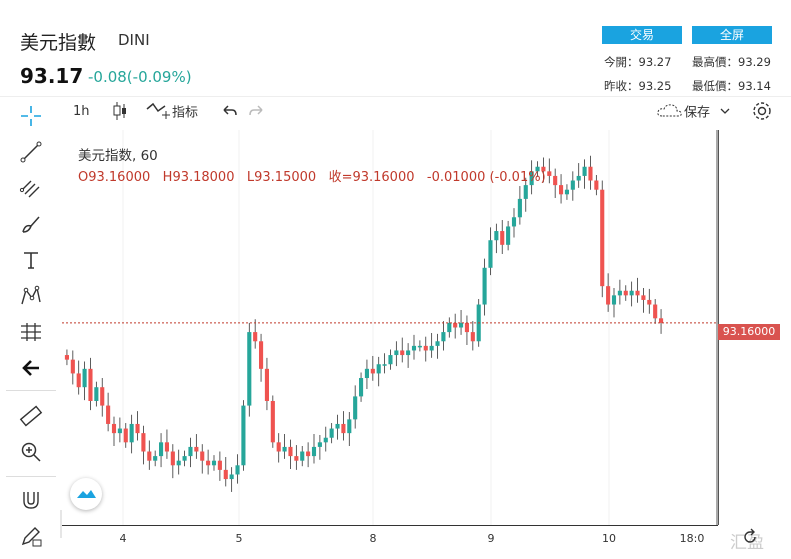 Image resolution: width=791 pixels, height=559 pixels. I want to click on trade-button: 交易, so click(642, 35).